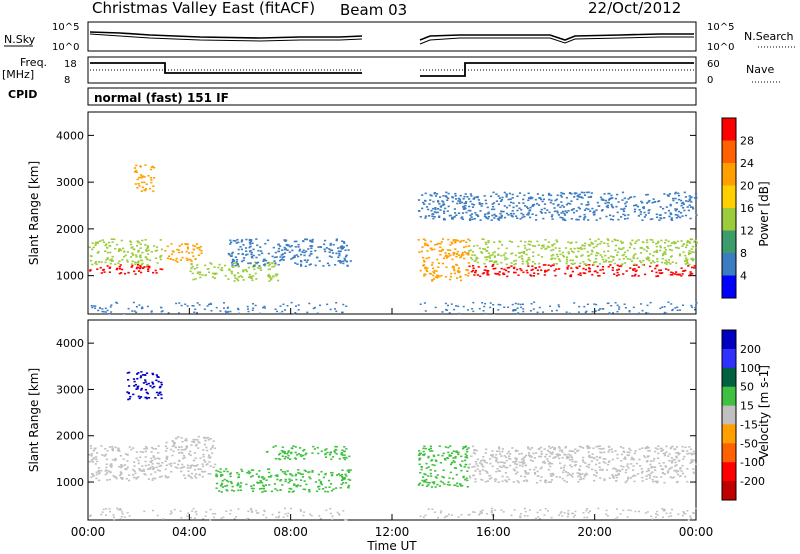 The width and height of the screenshot is (800, 554). I want to click on freq-label-1: Freq., so click(33, 62).